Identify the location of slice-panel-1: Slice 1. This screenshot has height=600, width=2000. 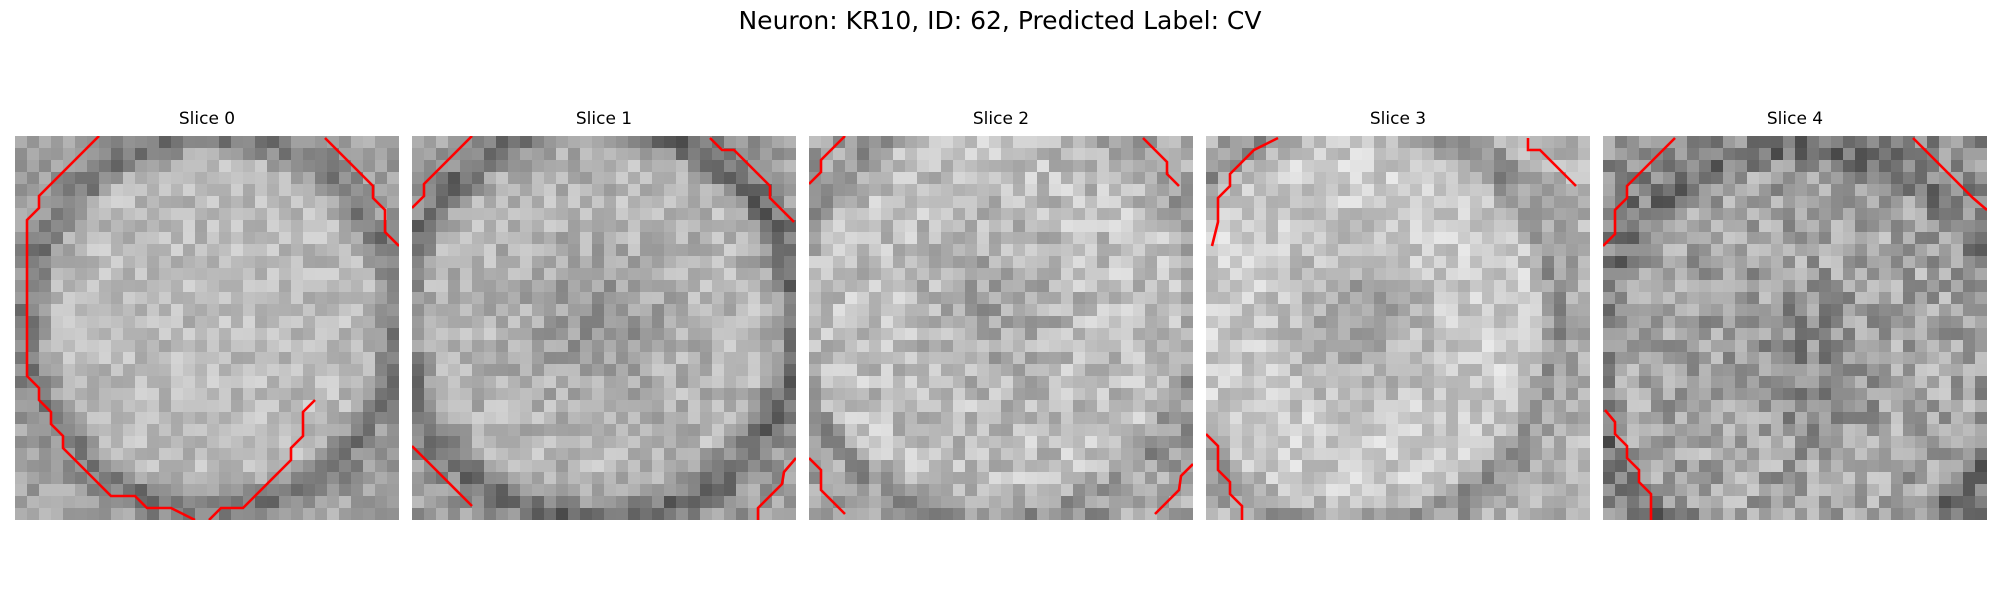
(604, 314).